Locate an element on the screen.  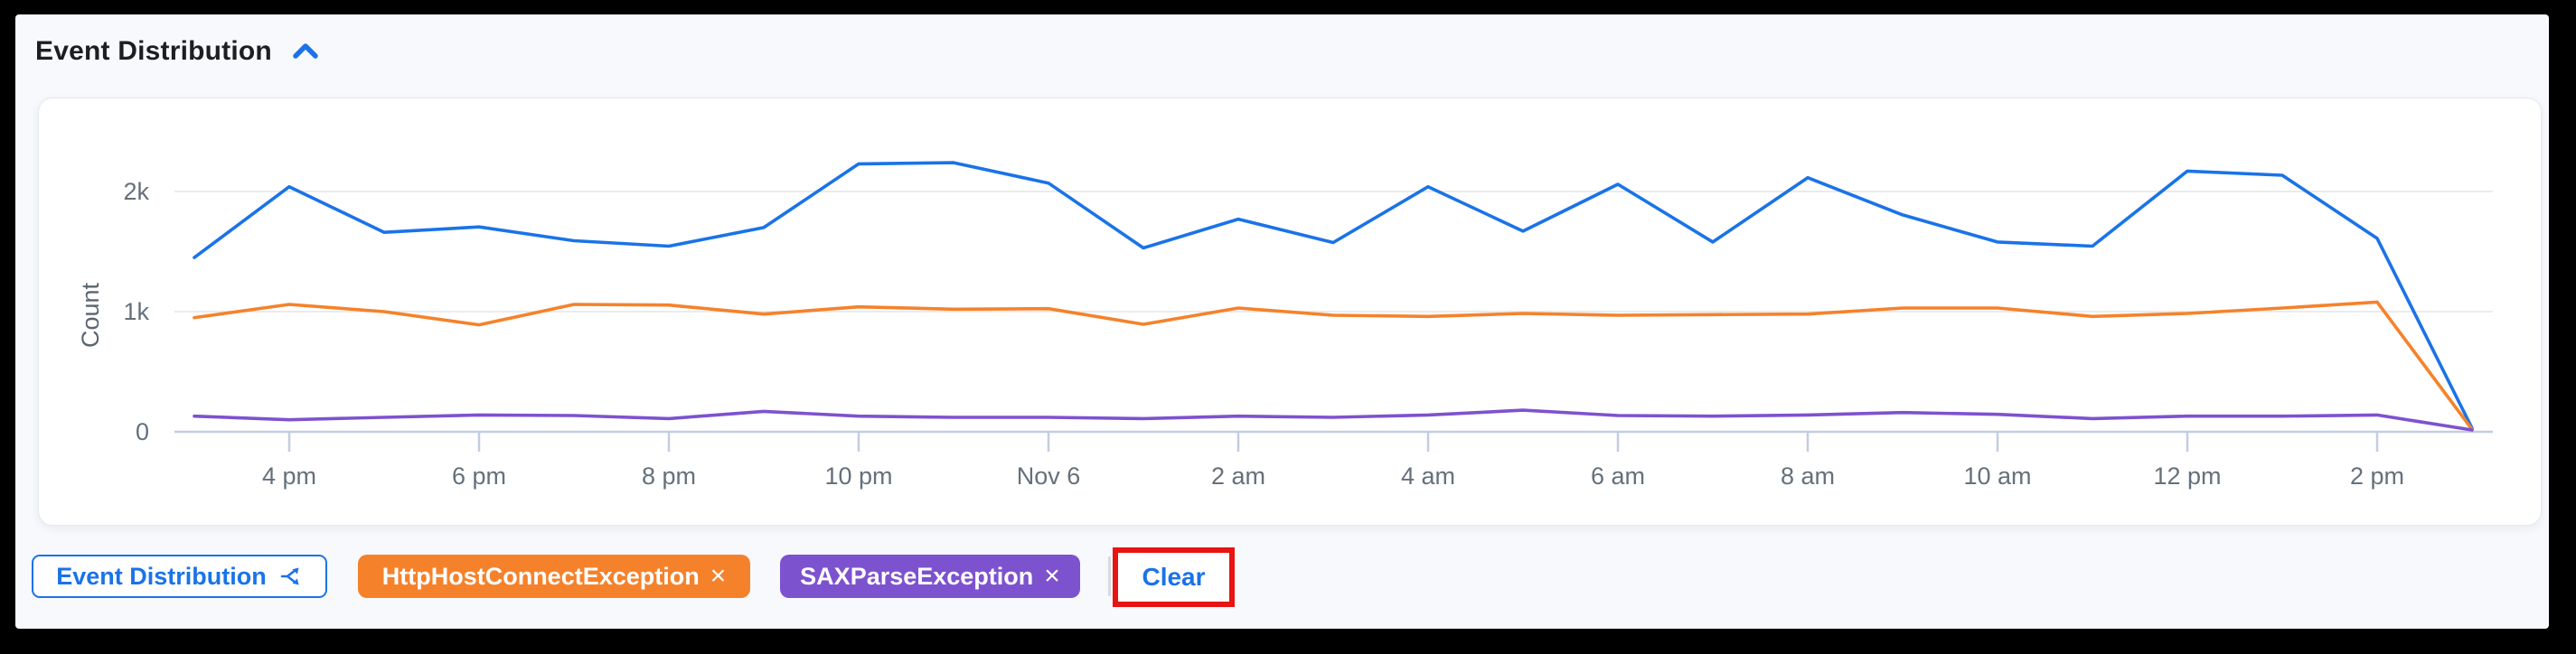
x-tick-label: 6 am is located at coordinates (1618, 476).